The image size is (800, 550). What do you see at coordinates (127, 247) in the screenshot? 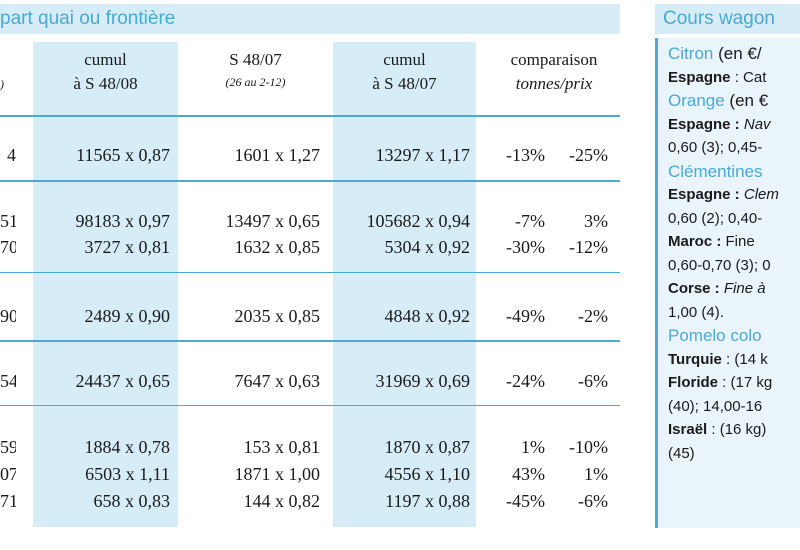
I see `cell-cumul-08: 3727 x 0,81` at bounding box center [127, 247].